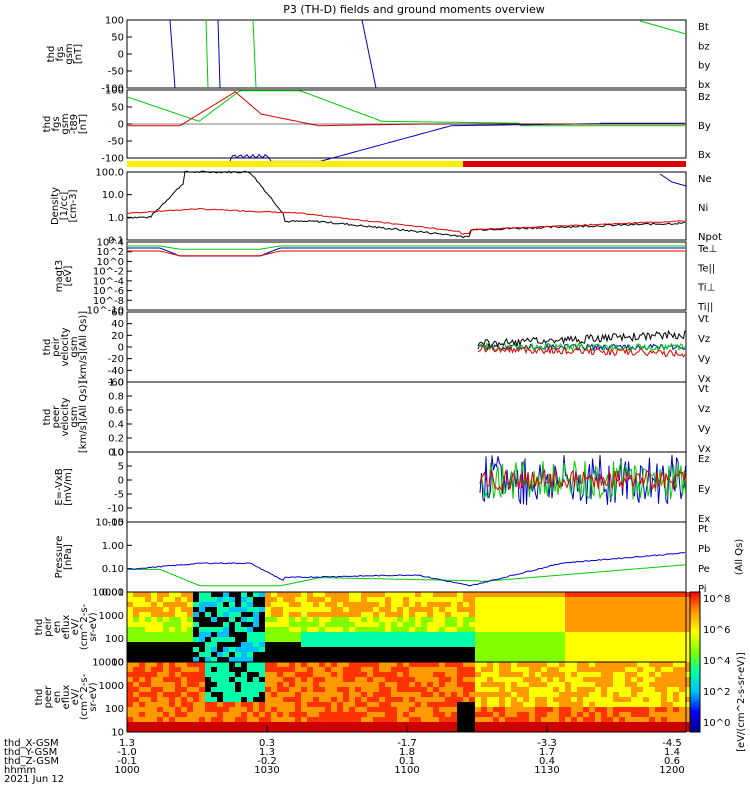  I want to click on ytick-label-peir-velocity-6: -60, so click(116, 383).